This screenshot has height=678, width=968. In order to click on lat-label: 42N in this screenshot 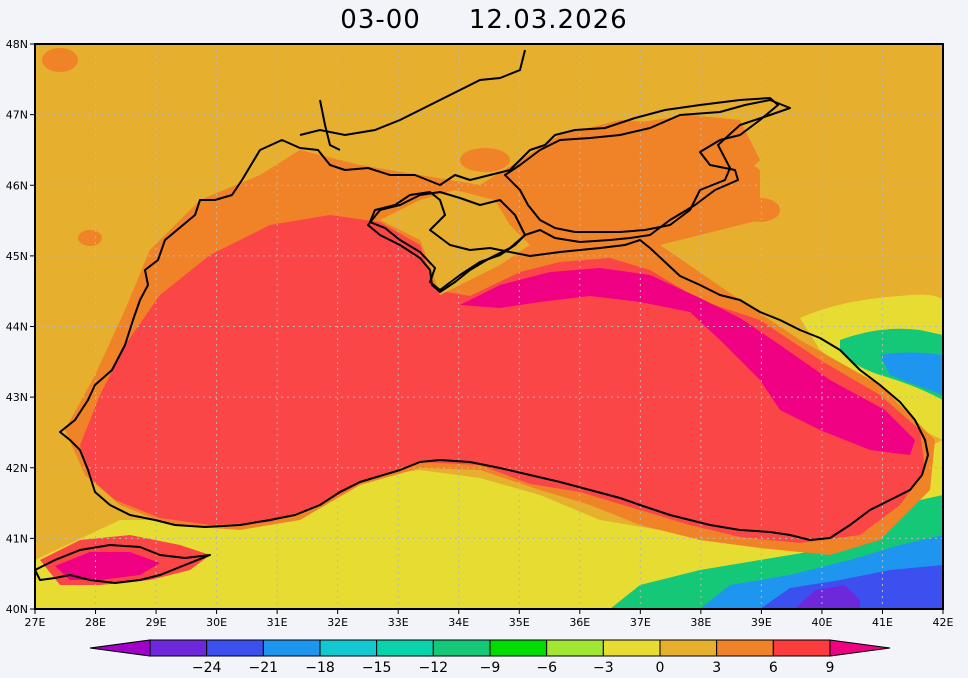, I will do `click(17, 468)`.